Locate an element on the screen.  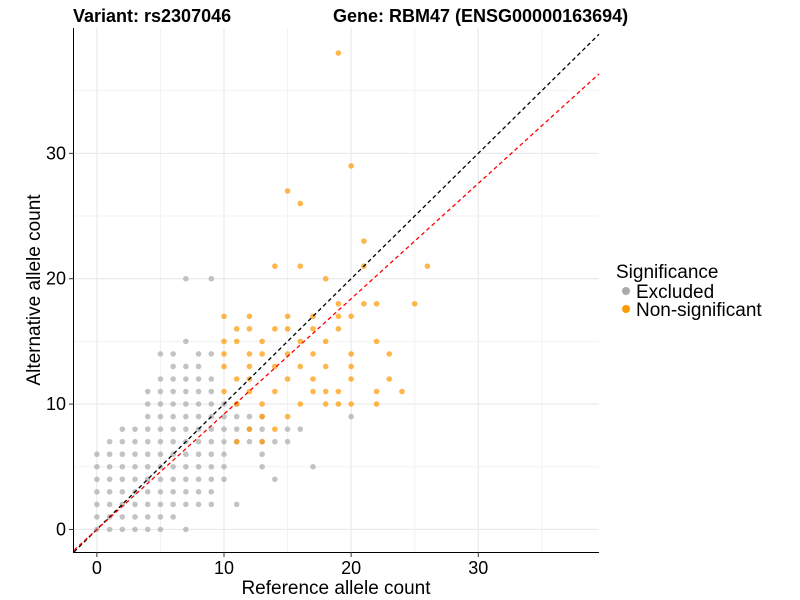
legend: Significance Excluded Non-significant is located at coordinates (689, 291).